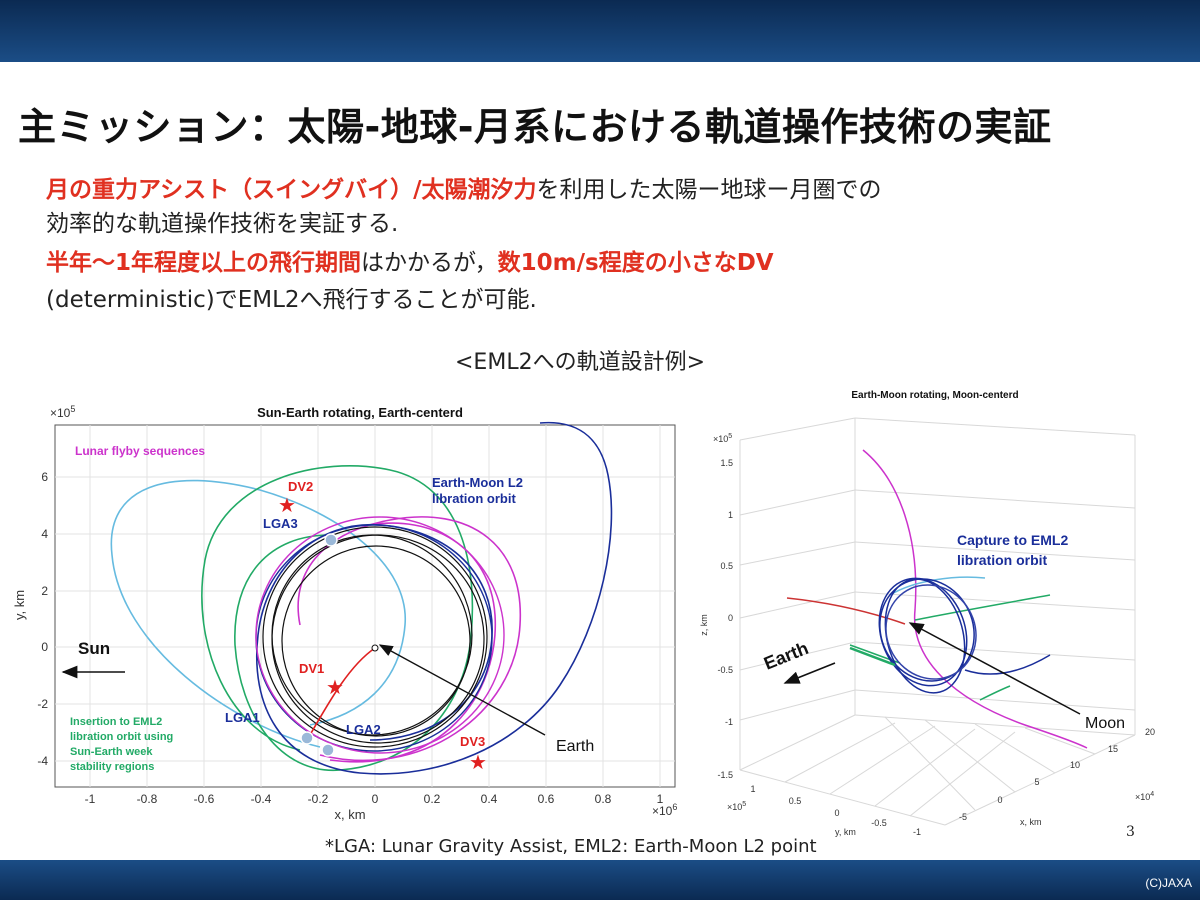  What do you see at coordinates (546, 799) in the screenshot?
I see `x-tick: 0.6` at bounding box center [546, 799].